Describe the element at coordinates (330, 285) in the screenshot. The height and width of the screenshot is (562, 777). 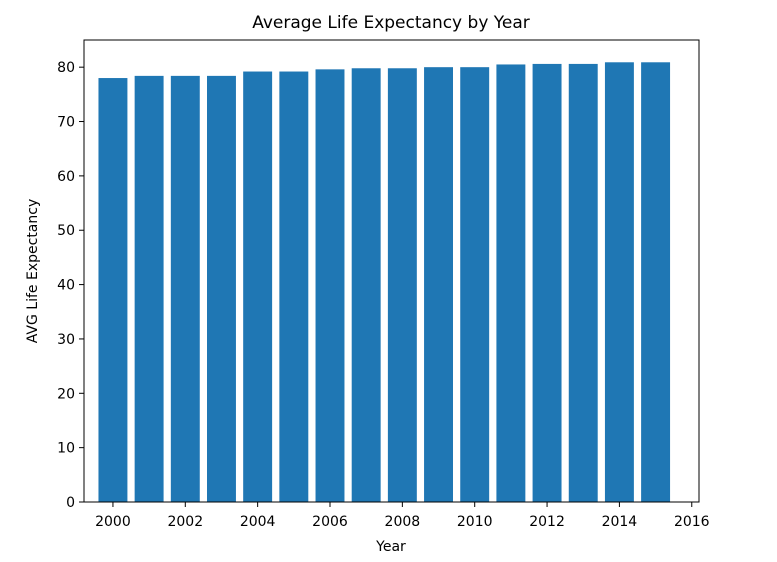
I see `bar-2006` at that location.